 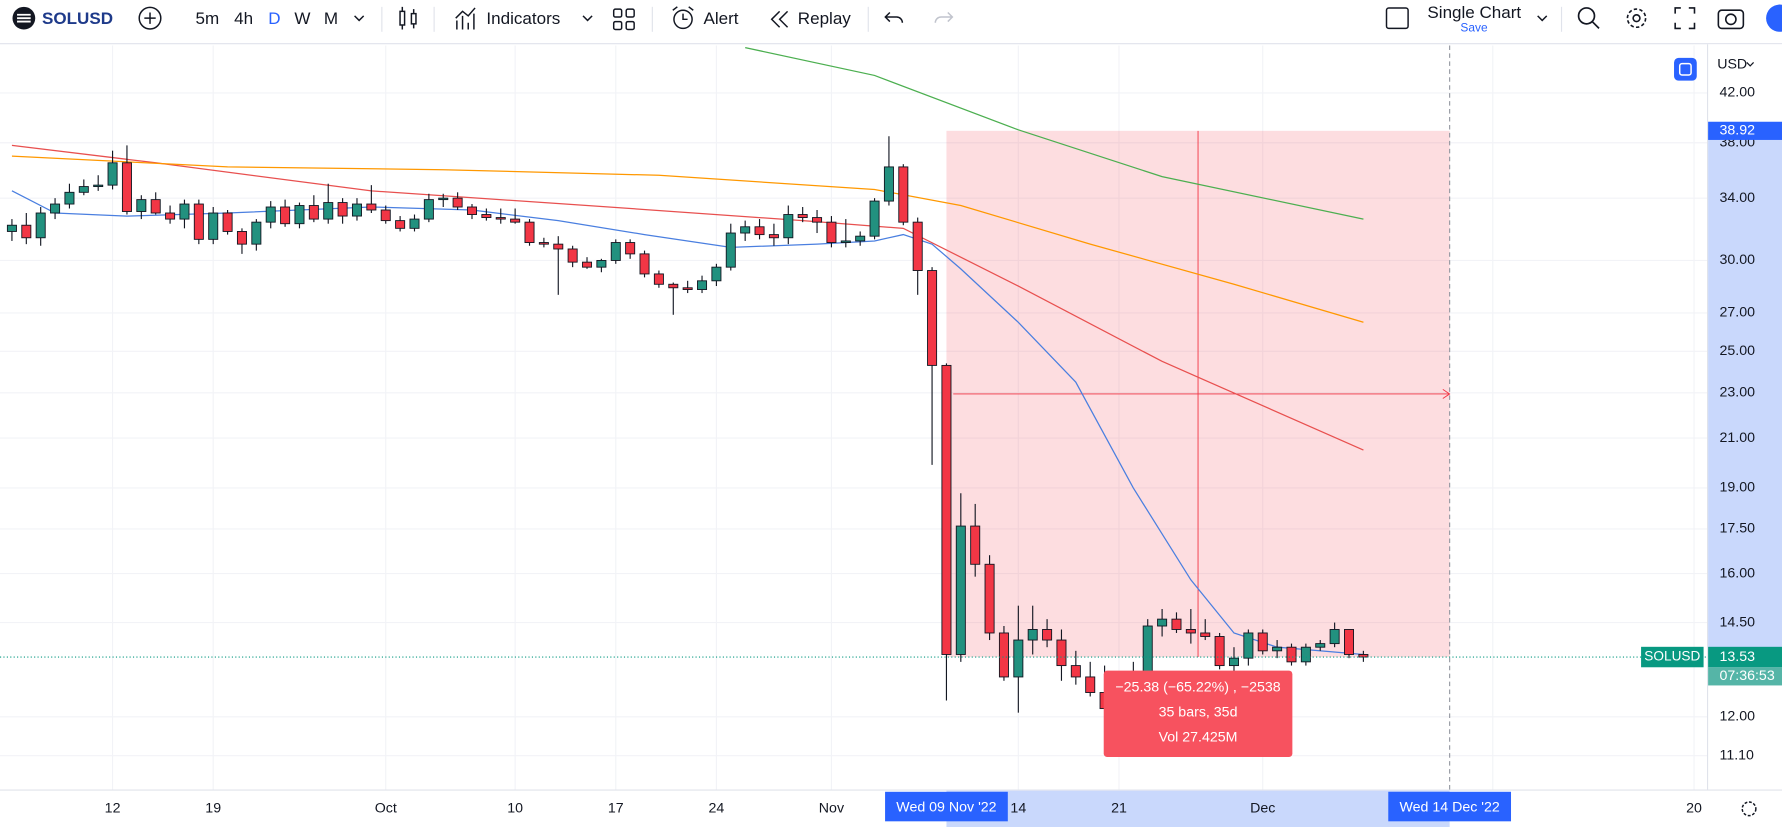 What do you see at coordinates (386, 809) in the screenshot?
I see `x-tick-label: Oct` at bounding box center [386, 809].